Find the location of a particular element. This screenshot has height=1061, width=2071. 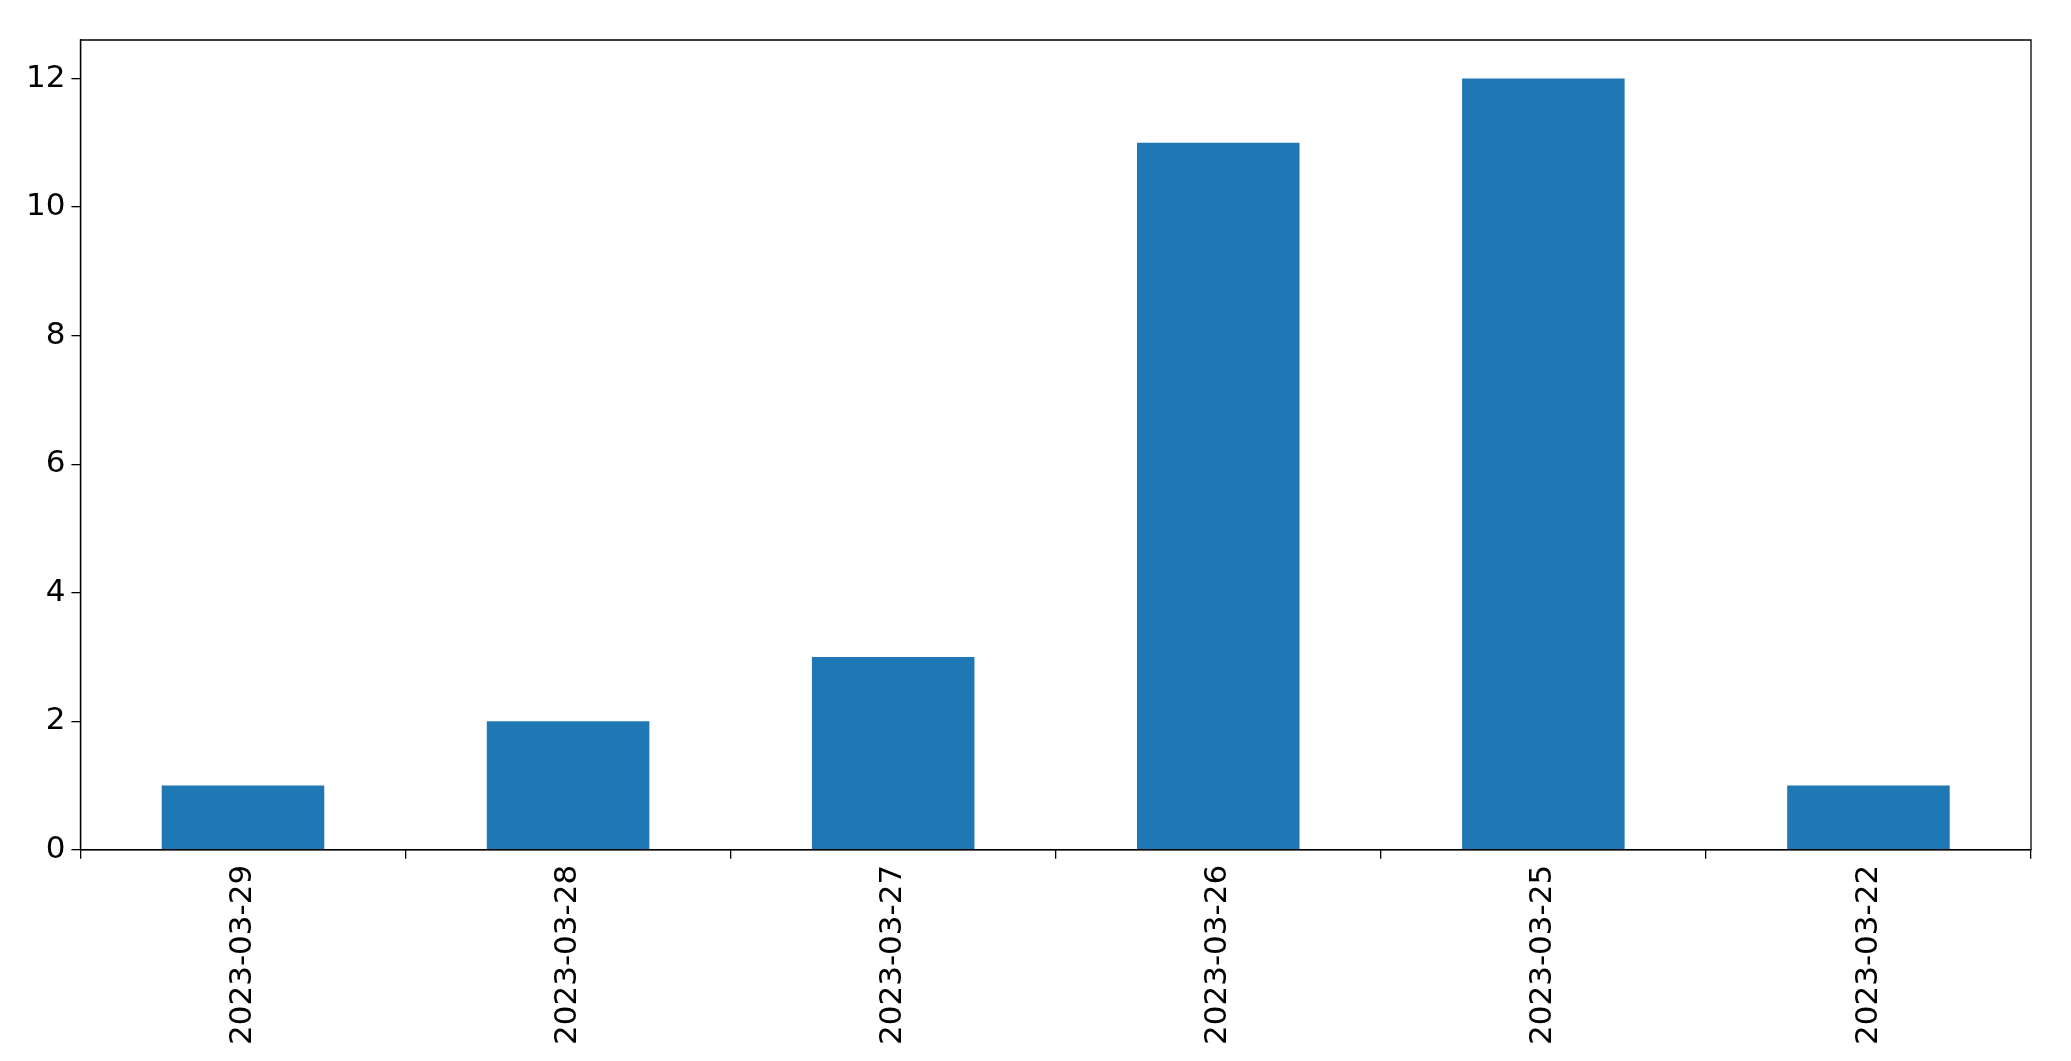

x-tick-label: 2023-03-28 is located at coordinates (565, 955).